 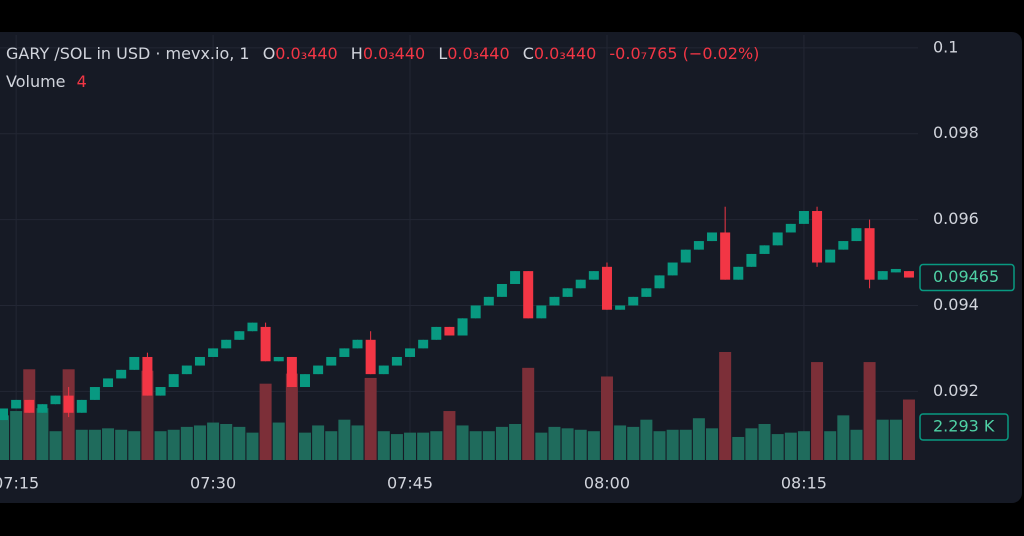 What do you see at coordinates (19, 483) in the screenshot?
I see `x-tick-label: 07:15` at bounding box center [19, 483].